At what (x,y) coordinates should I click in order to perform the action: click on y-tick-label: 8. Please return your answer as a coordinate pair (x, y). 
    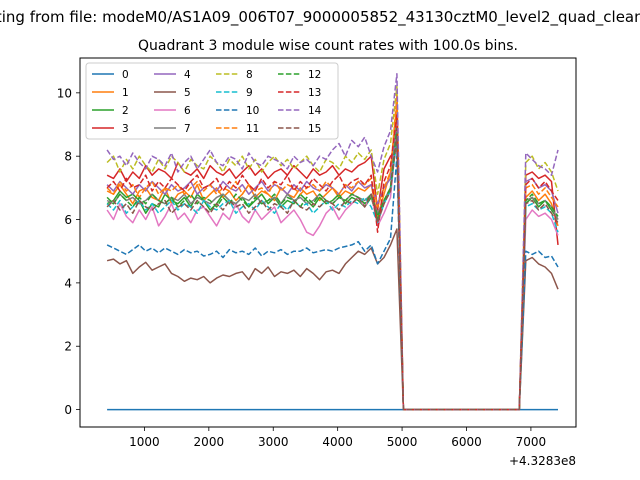
    Looking at the image, I should click on (68, 157).